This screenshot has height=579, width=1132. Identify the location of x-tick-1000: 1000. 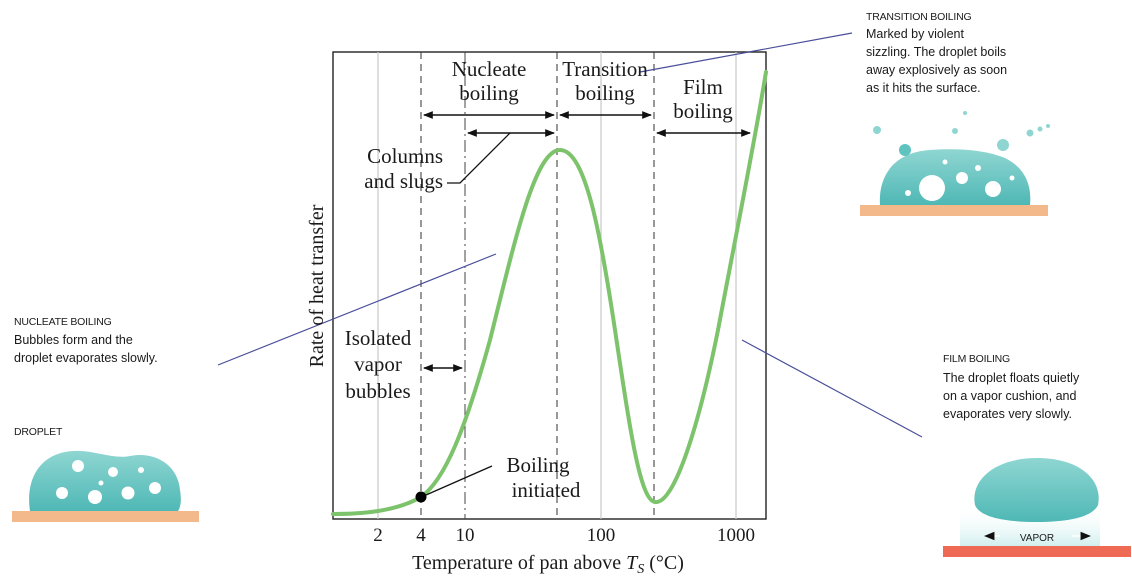
(736, 535).